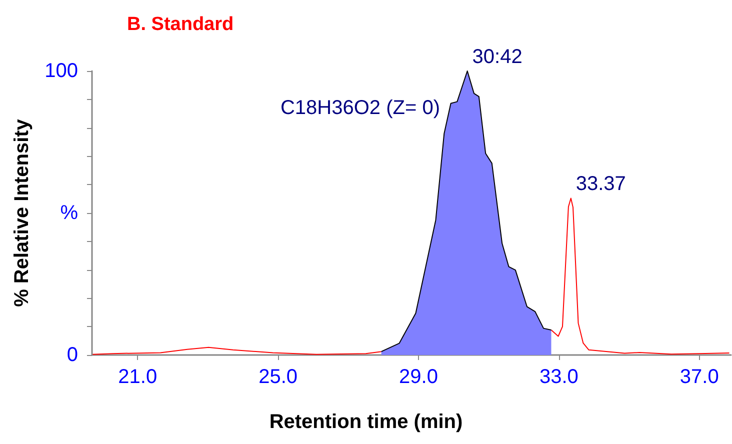 The height and width of the screenshot is (444, 732). Describe the element at coordinates (72, 355) in the screenshot. I see `y-tick-label: 0` at that location.